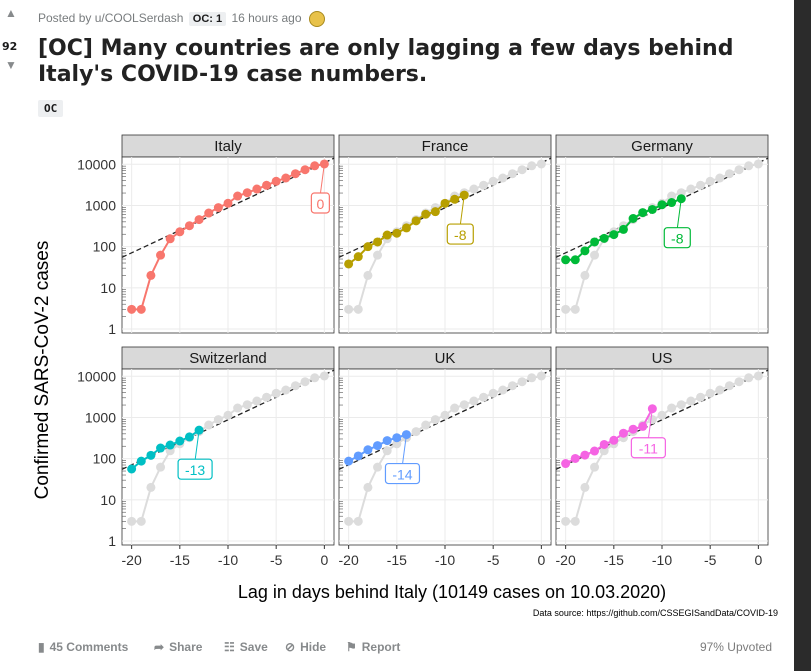 Image resolution: width=811 pixels, height=671 pixels. What do you see at coordinates (11, 65) in the screenshot?
I see `arrow-down-icon: ▼` at bounding box center [11, 65].